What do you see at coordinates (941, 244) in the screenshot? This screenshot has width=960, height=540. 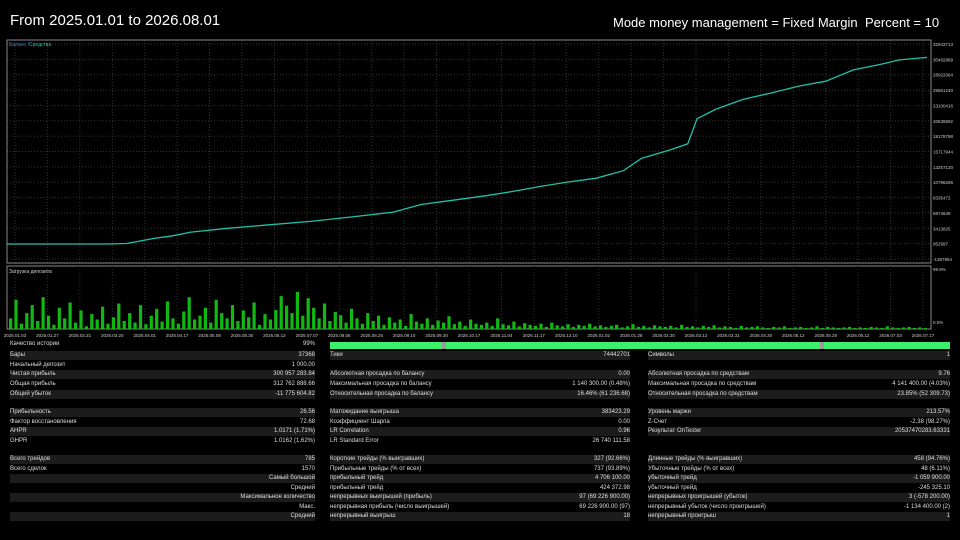 I see `y-tick-label: 952997` at bounding box center [941, 244].